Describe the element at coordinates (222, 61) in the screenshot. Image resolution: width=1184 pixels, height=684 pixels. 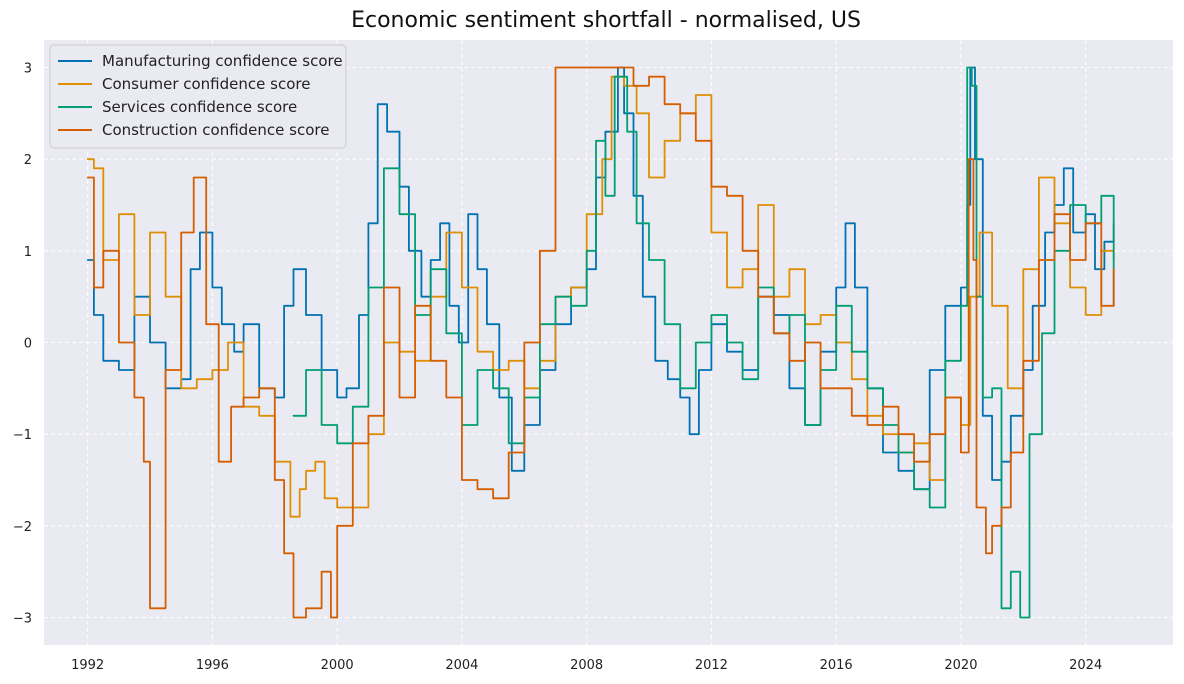
I see `legend-label: Manufacturing confidence score` at that location.